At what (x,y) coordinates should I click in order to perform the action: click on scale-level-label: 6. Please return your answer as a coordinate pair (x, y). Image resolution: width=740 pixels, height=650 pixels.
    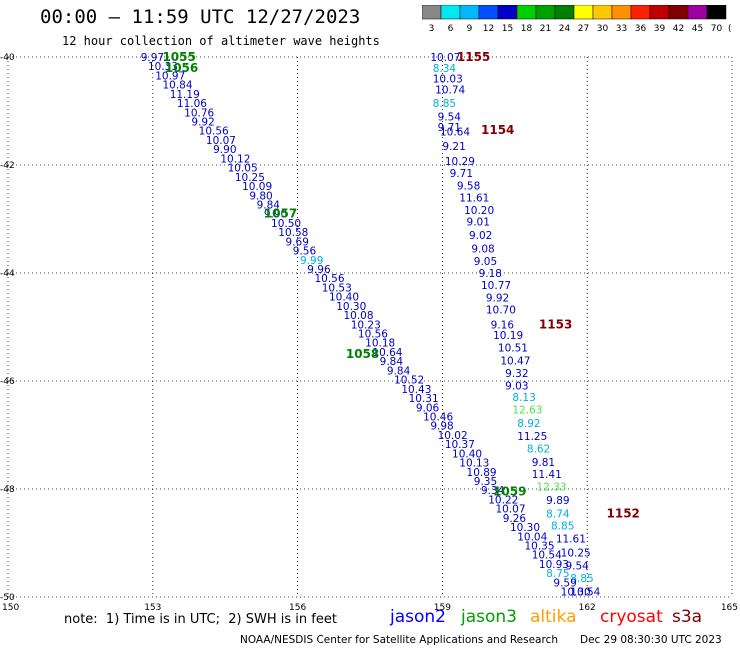
    Looking at the image, I should click on (451, 29).